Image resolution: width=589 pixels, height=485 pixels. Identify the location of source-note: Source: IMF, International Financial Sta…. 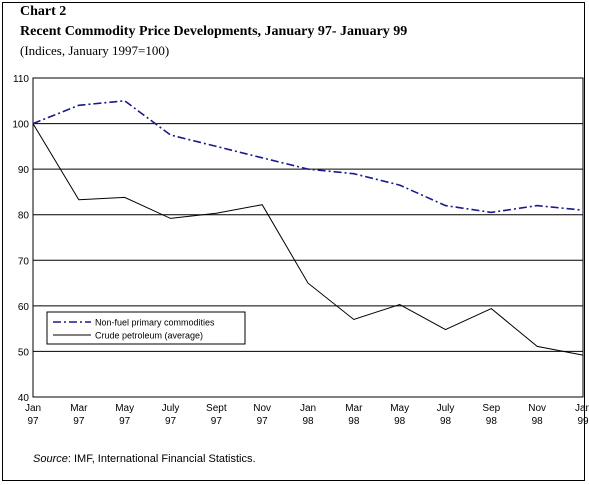
(144, 459).